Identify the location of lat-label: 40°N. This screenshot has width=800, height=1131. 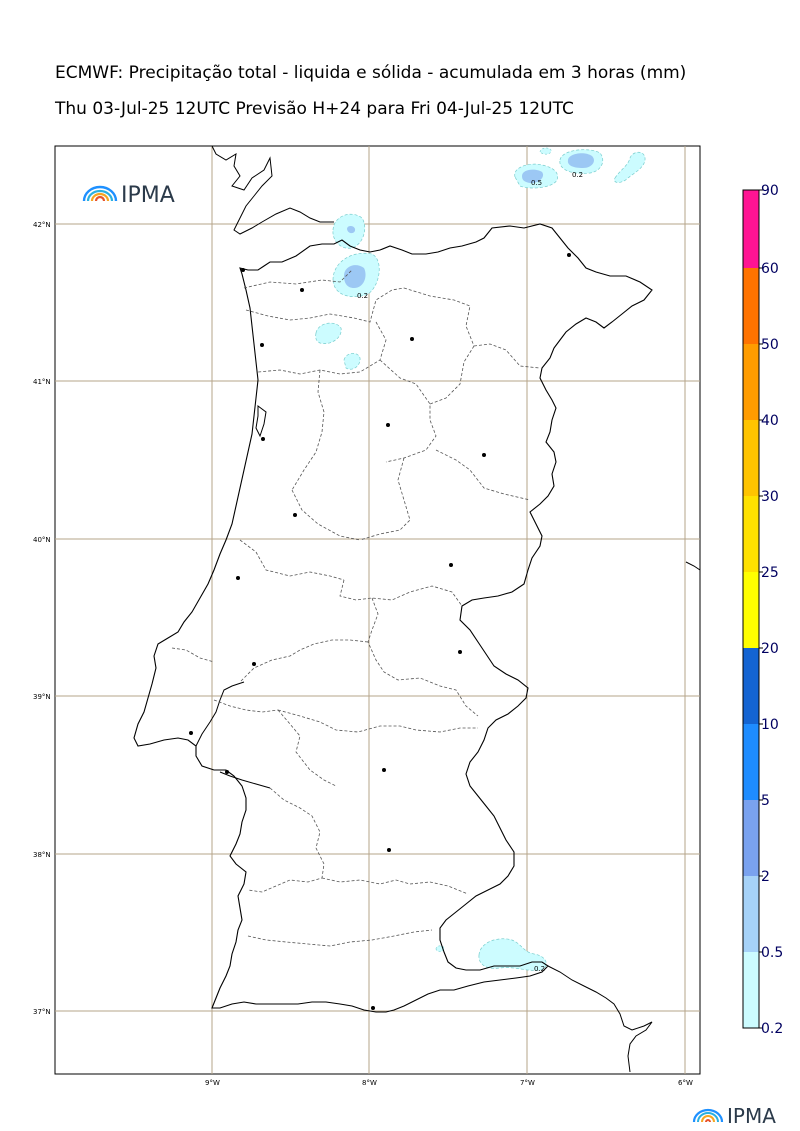
(42, 540).